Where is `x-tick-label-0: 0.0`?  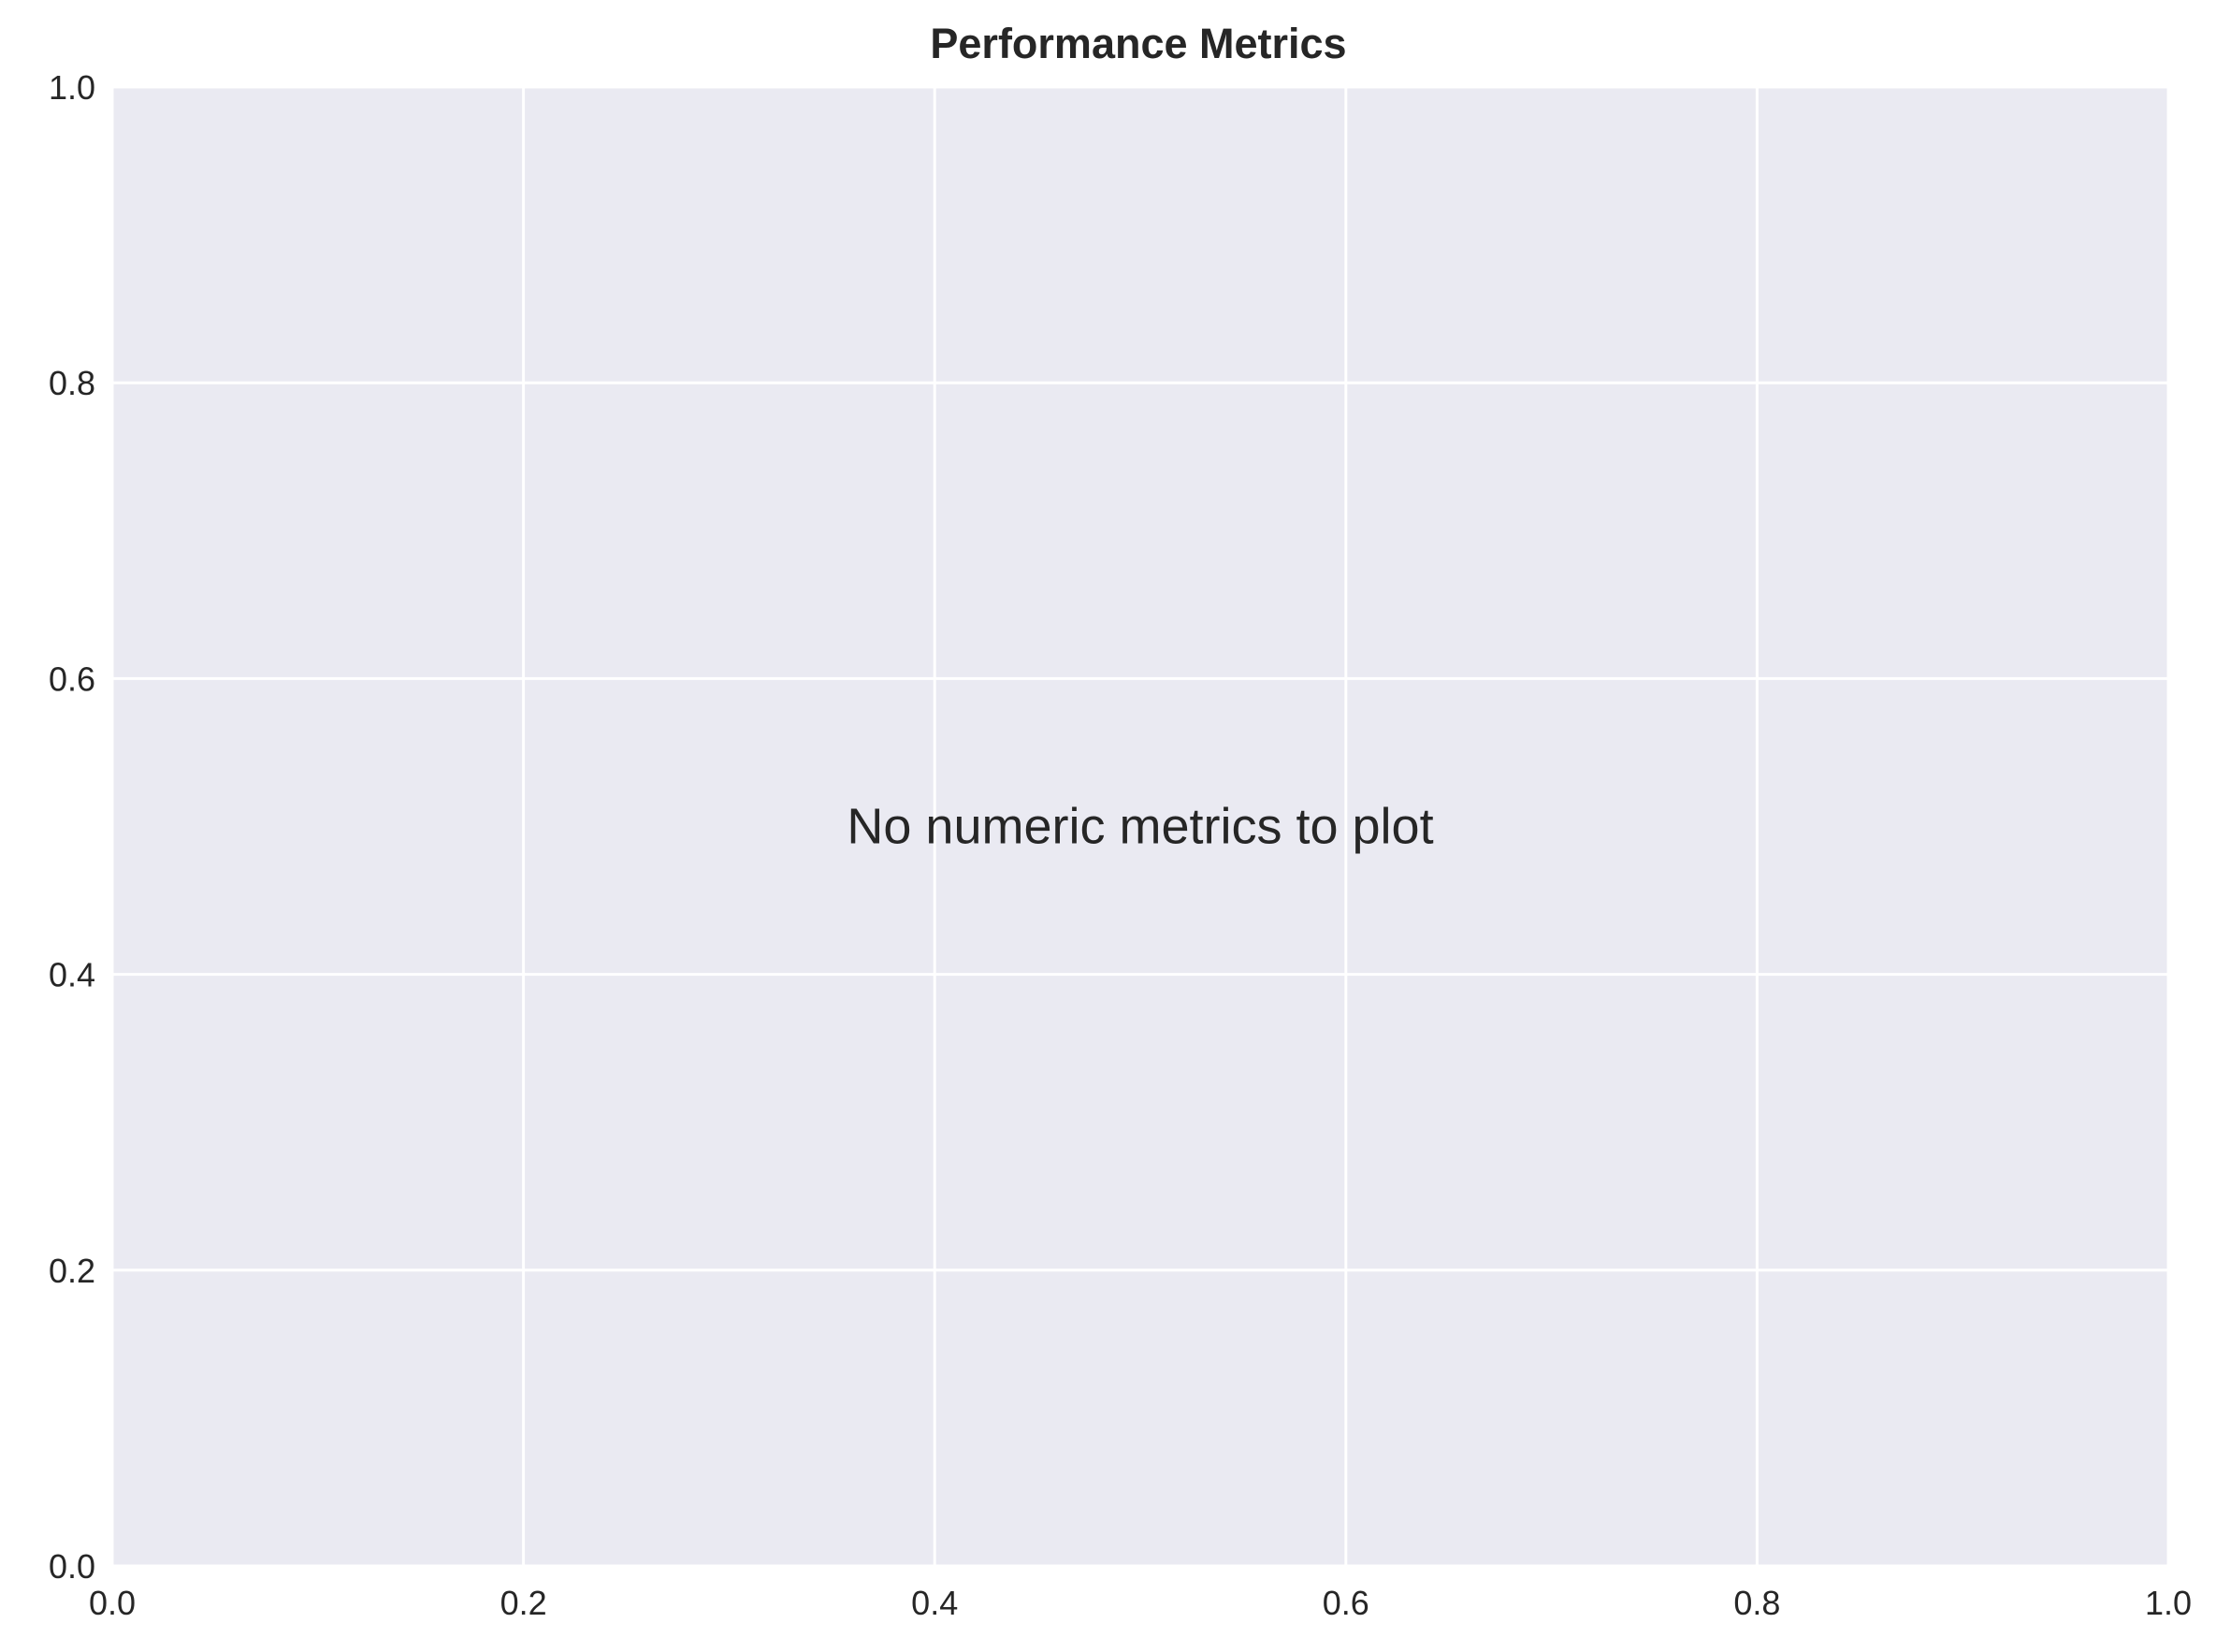
x-tick-label-0: 0.0 is located at coordinates (112, 1603).